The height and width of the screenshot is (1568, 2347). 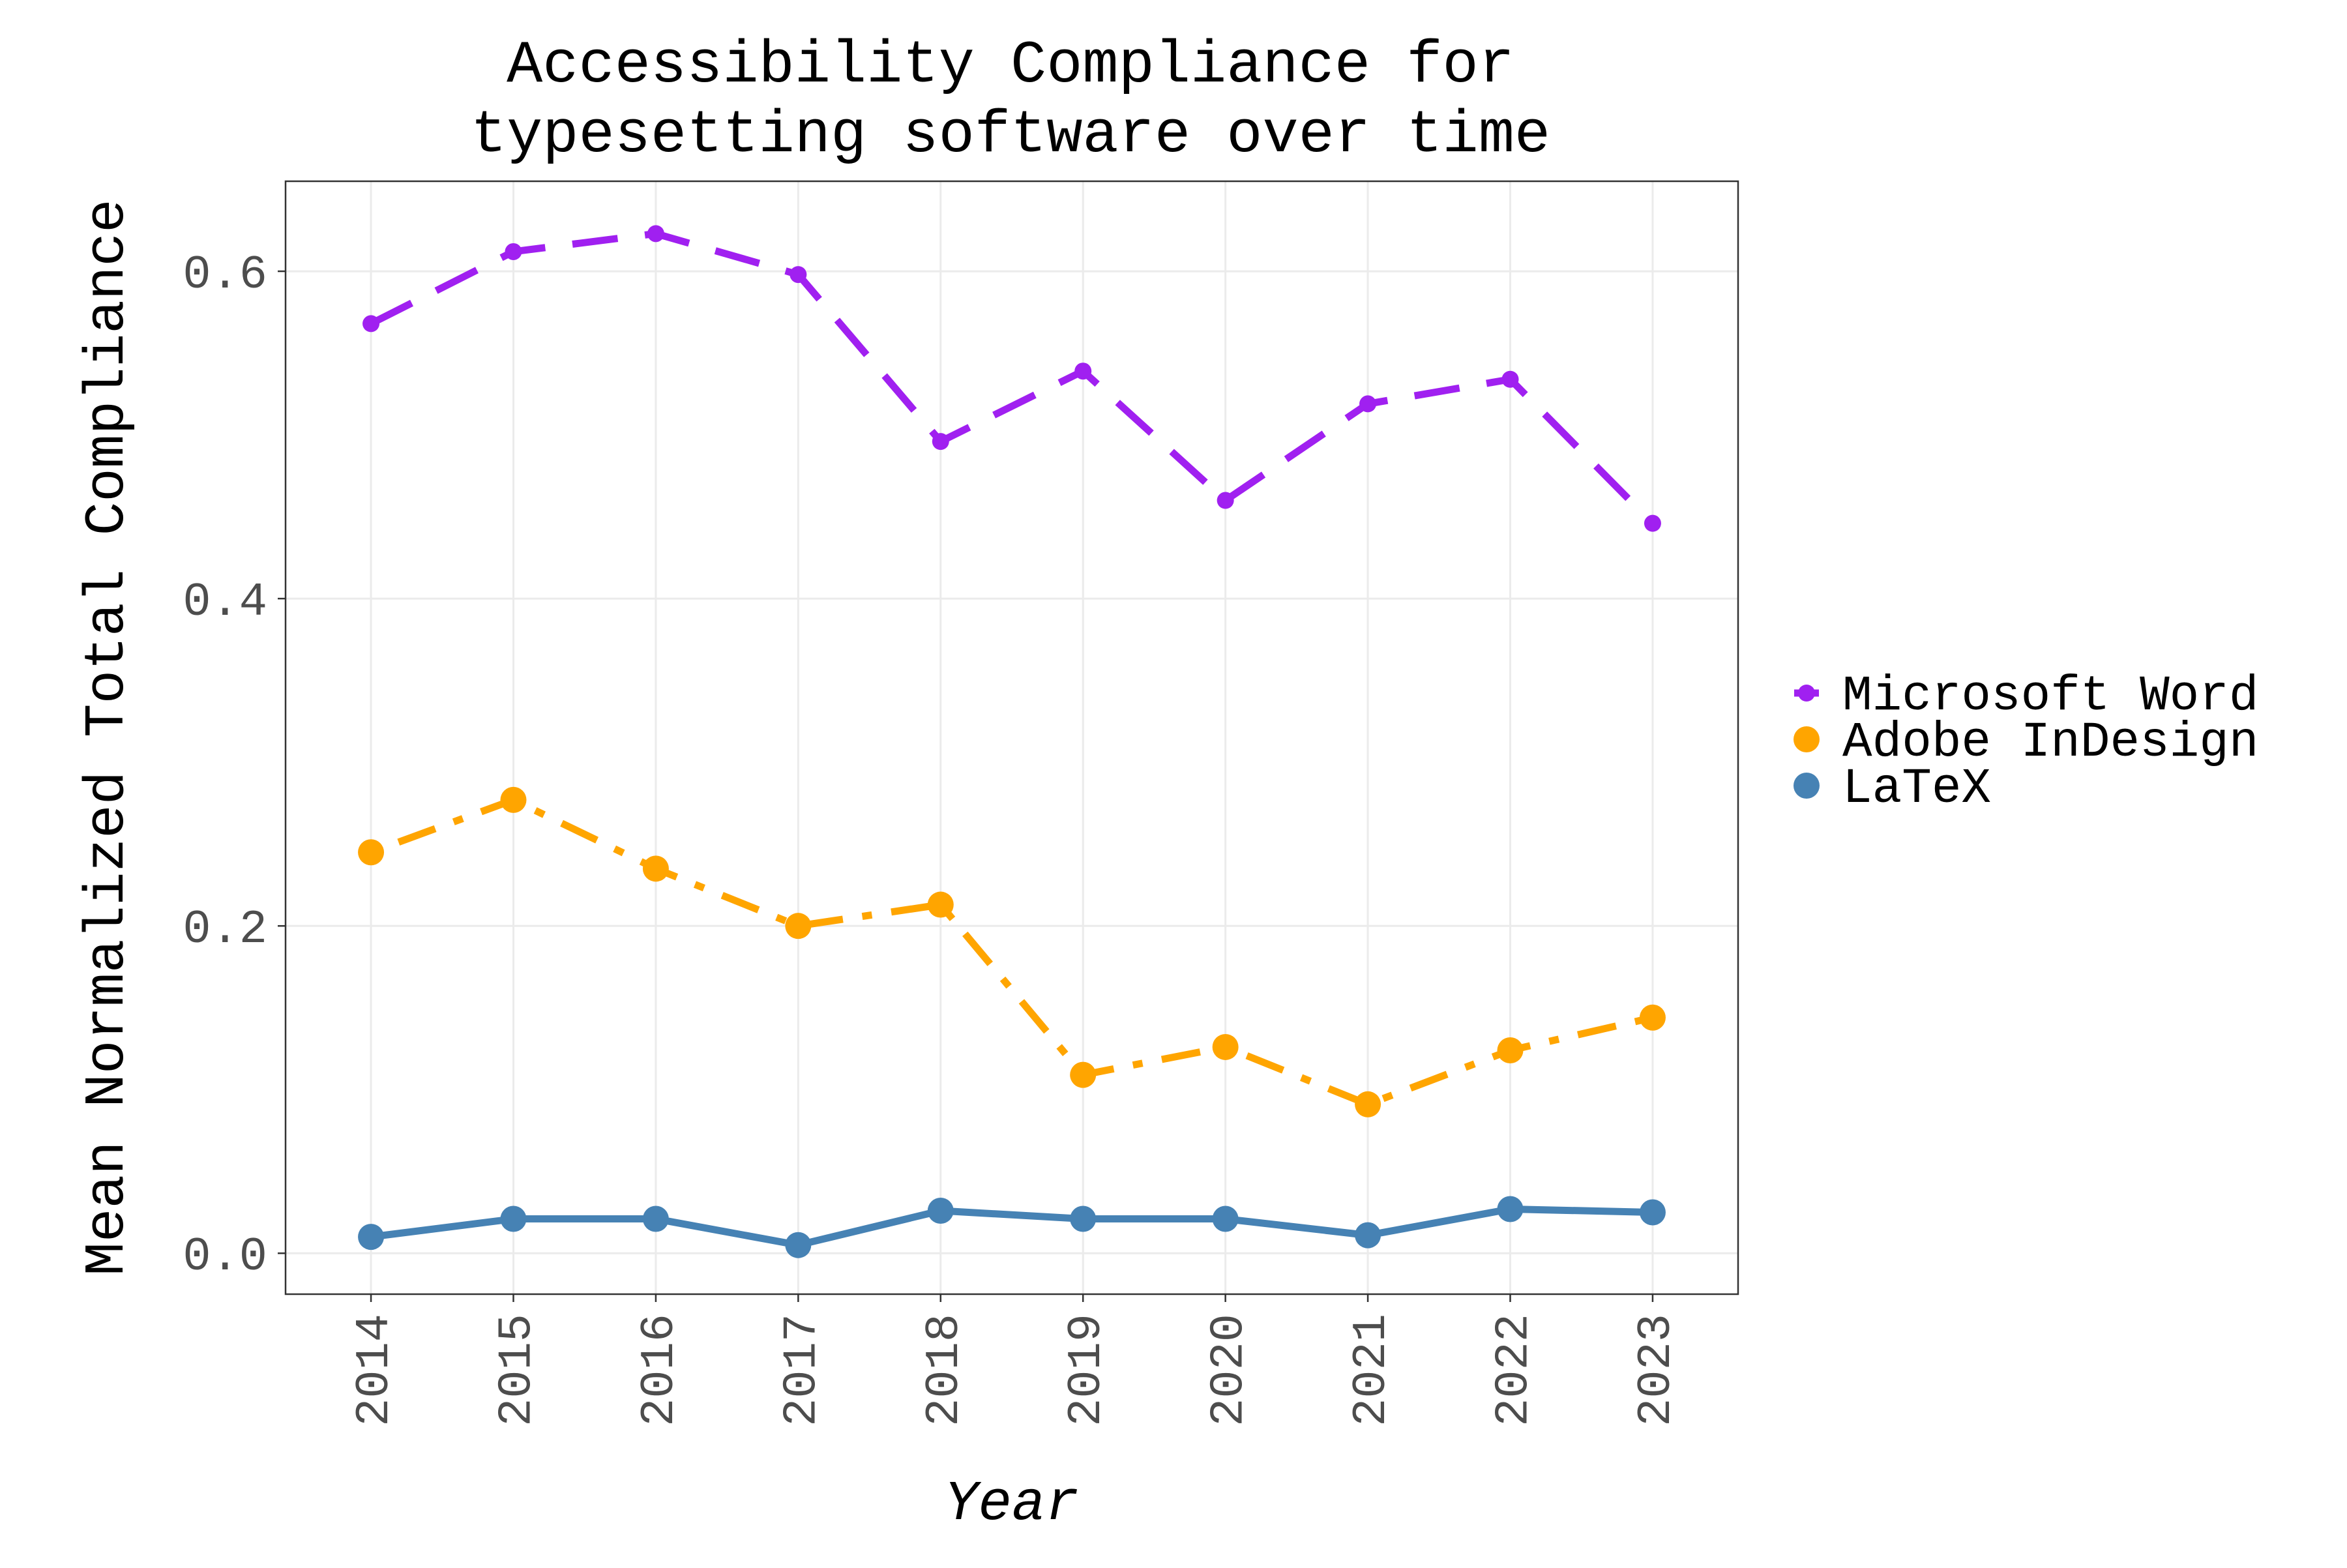 I want to click on x-tick-label: 2014, so click(x=375, y=1371).